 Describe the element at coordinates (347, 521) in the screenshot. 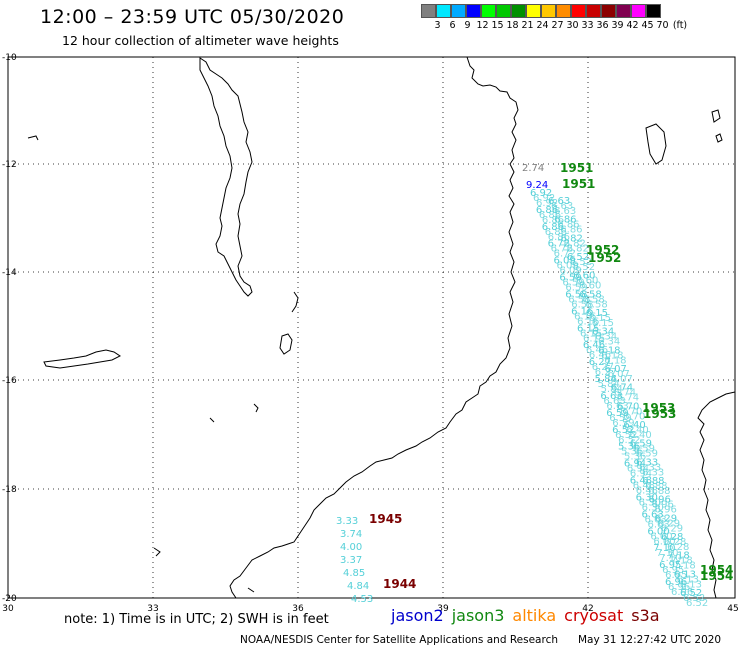

I see `swh-value: 3.33` at that location.